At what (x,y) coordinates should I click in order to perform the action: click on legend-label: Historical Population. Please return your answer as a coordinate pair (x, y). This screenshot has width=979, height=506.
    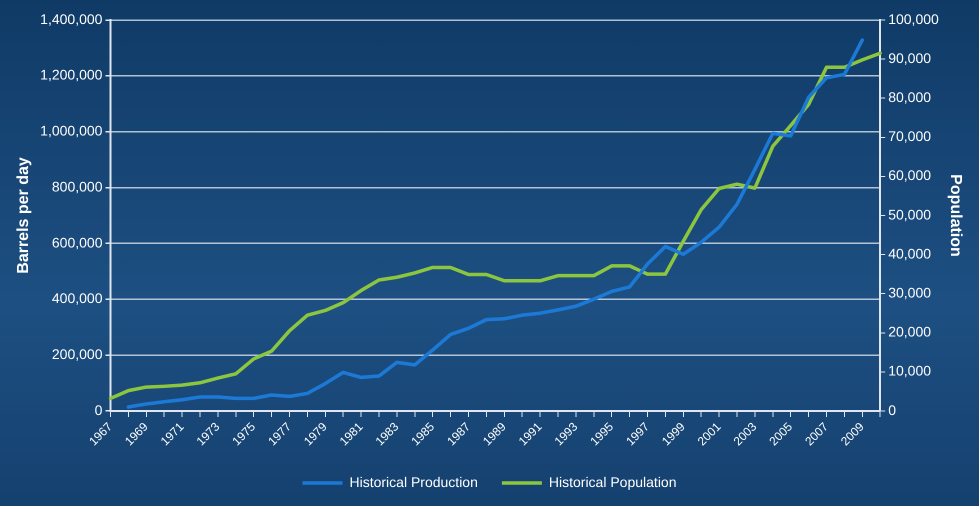
    Looking at the image, I should click on (612, 482).